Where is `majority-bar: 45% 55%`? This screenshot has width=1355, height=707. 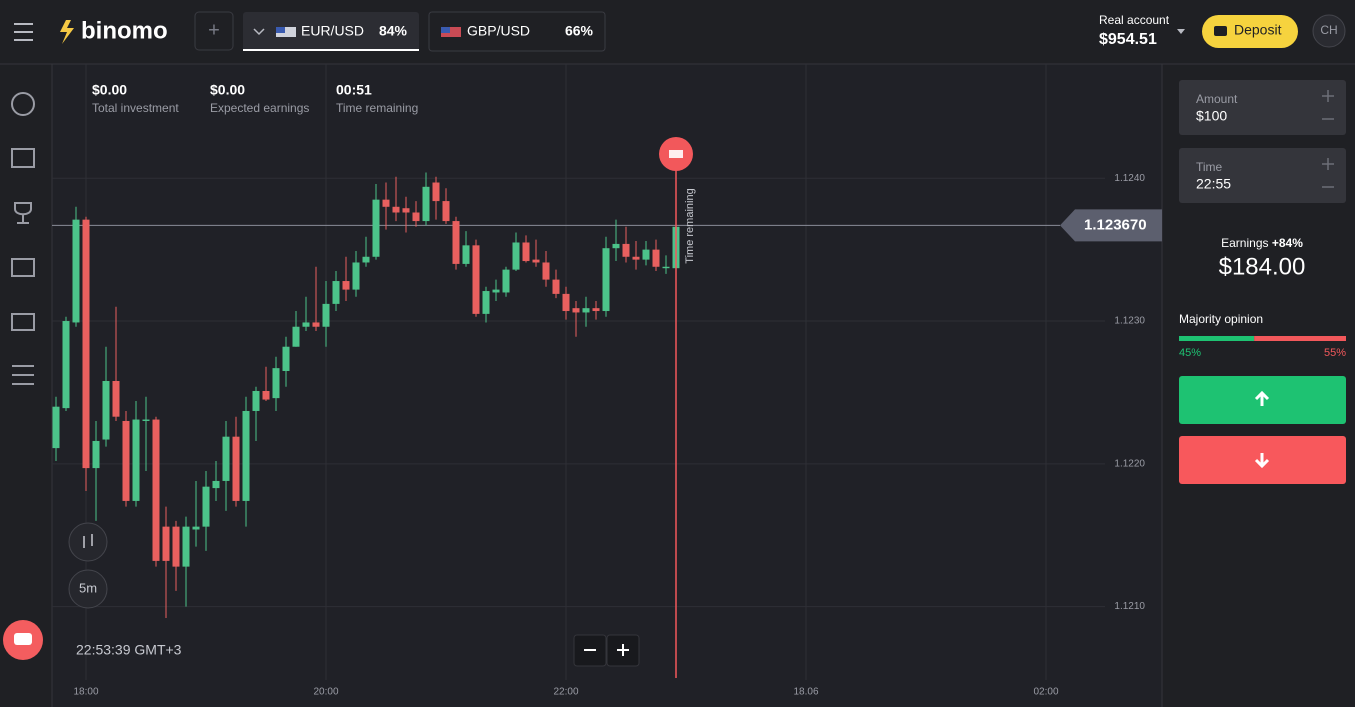
majority-bar: 45% 55% is located at coordinates (1262, 347).